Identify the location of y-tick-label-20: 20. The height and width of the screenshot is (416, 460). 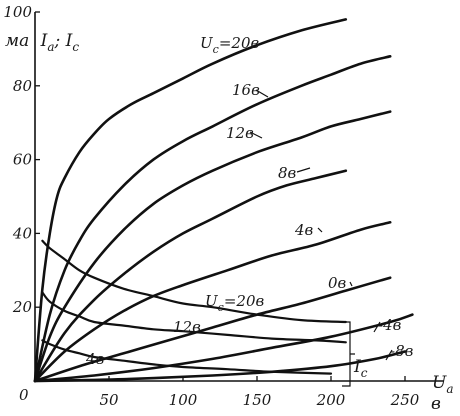
(22, 307).